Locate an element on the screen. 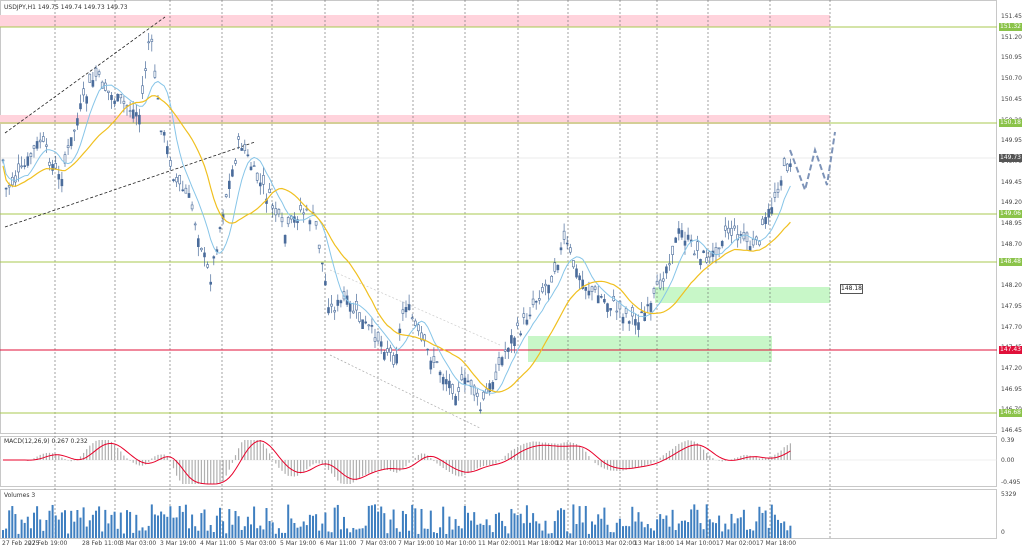 The width and height of the screenshot is (1024, 551). time-tick: 28 Feb 11:00 is located at coordinates (102, 543).